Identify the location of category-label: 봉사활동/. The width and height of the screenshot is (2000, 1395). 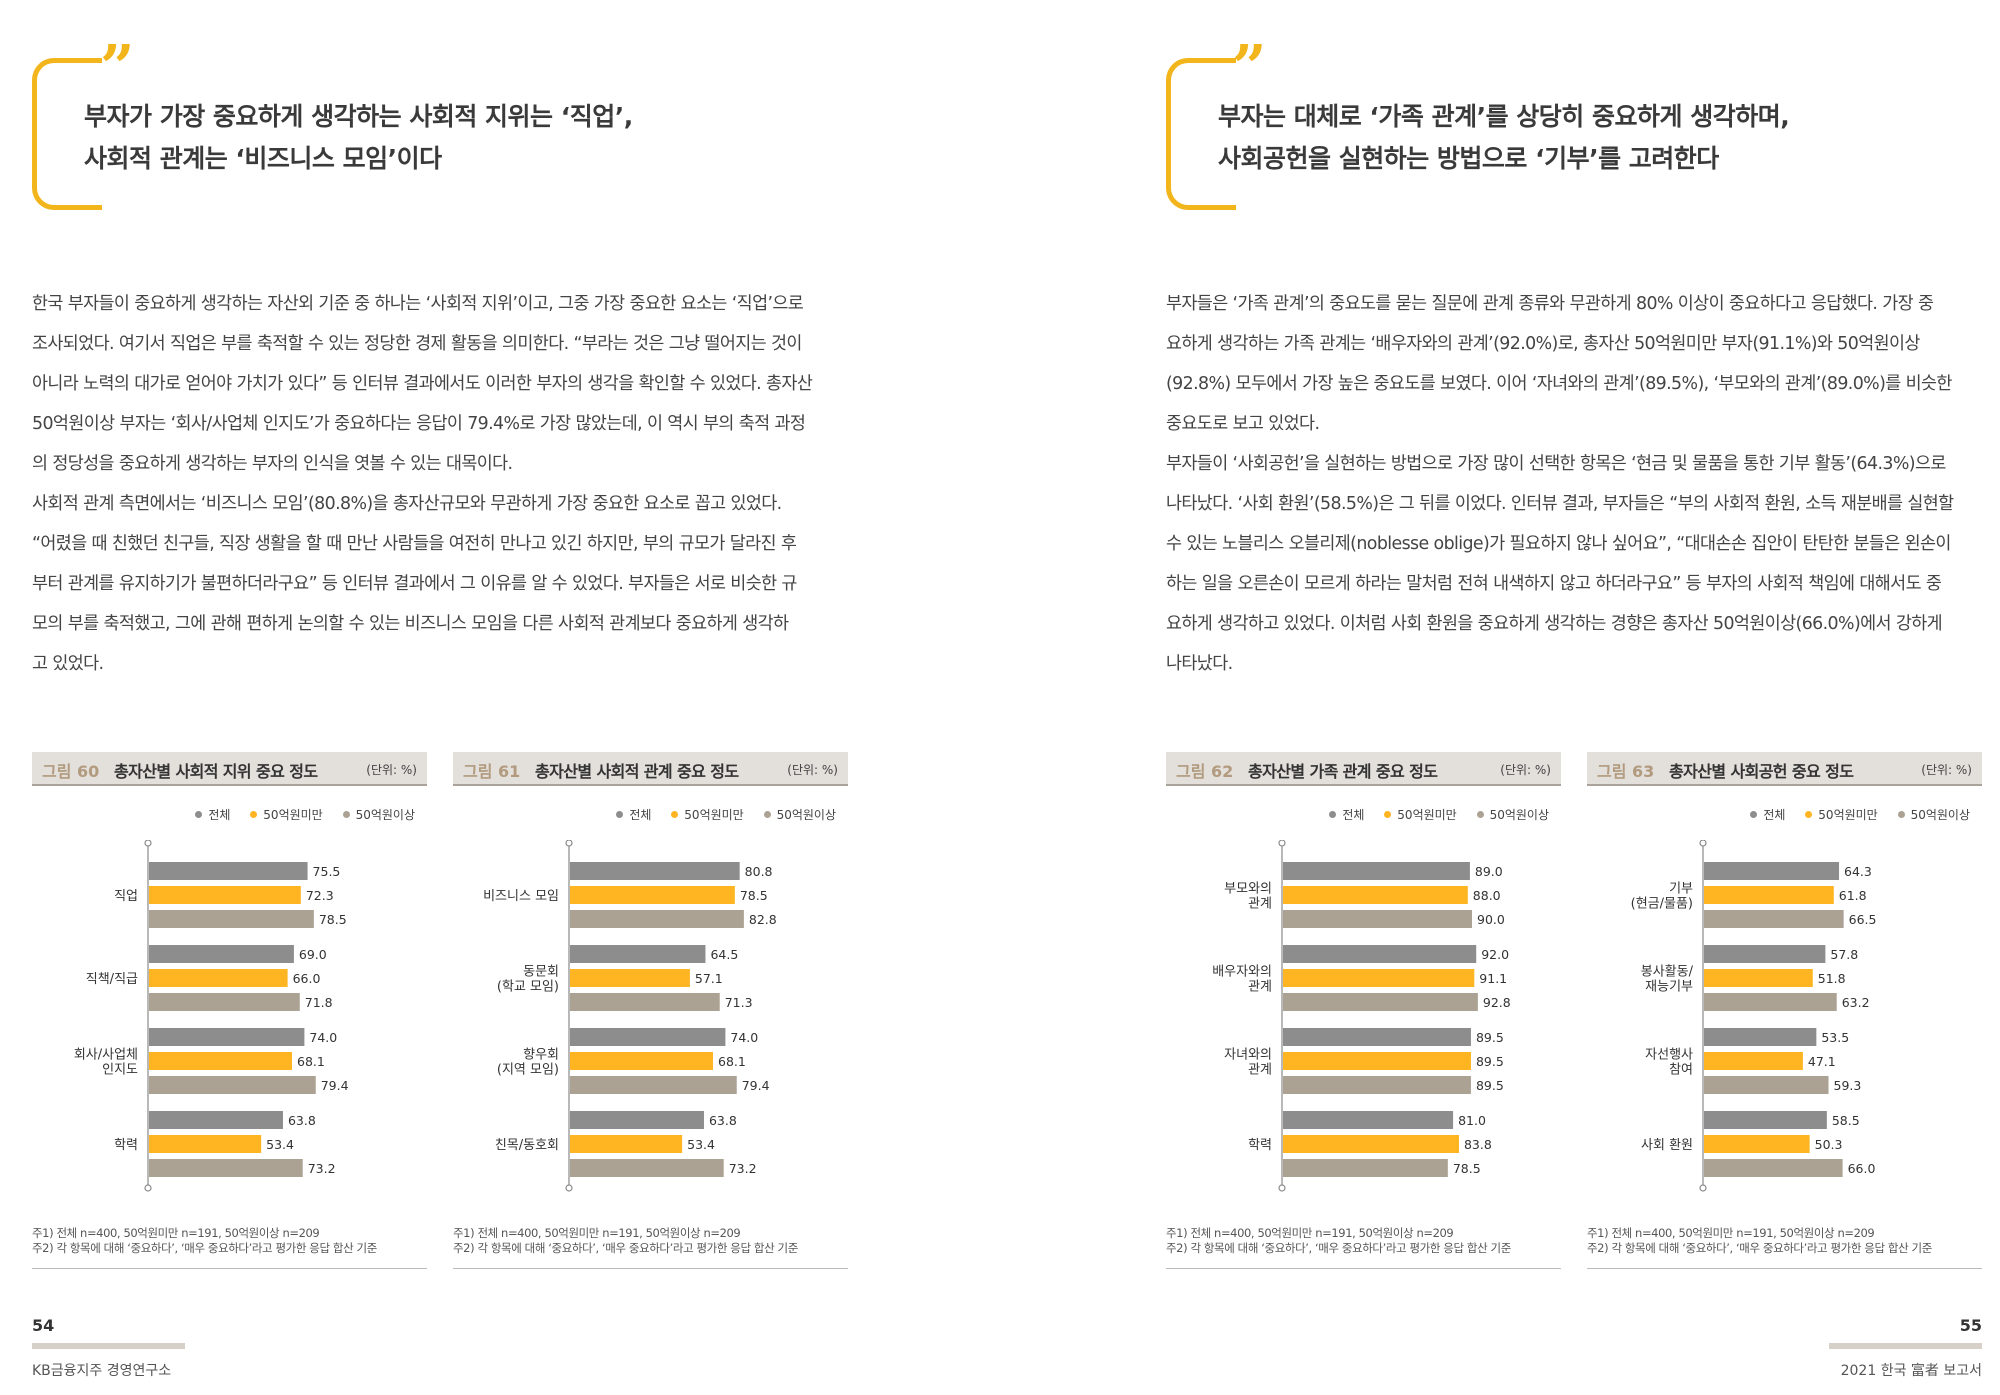
(1667, 972).